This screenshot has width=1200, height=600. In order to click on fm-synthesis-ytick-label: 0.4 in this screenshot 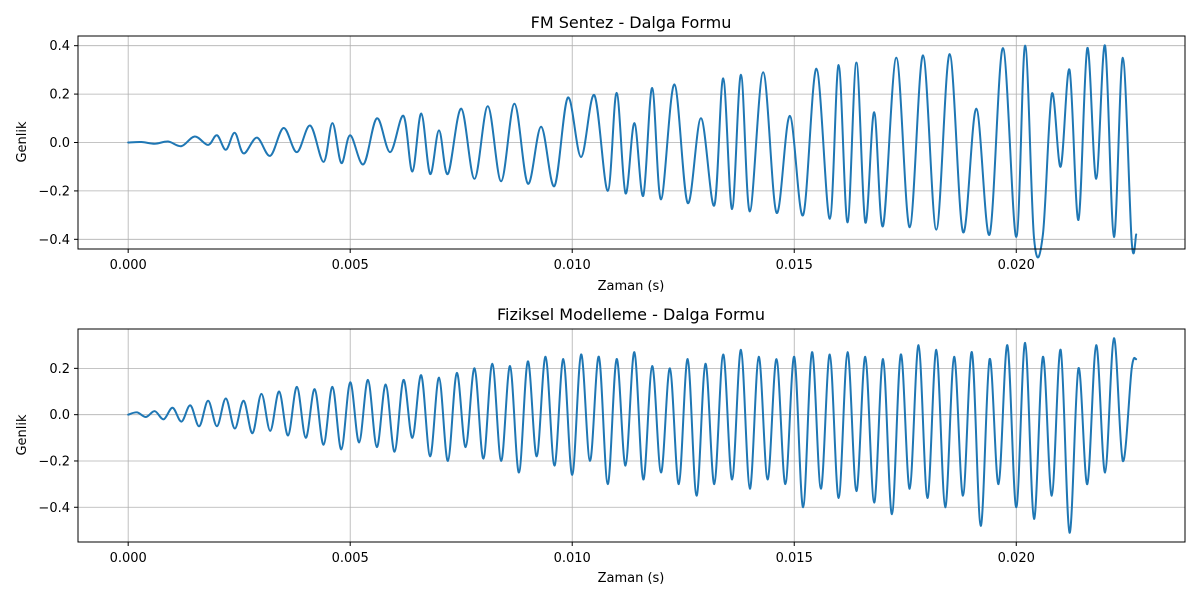, I will do `click(59, 46)`.